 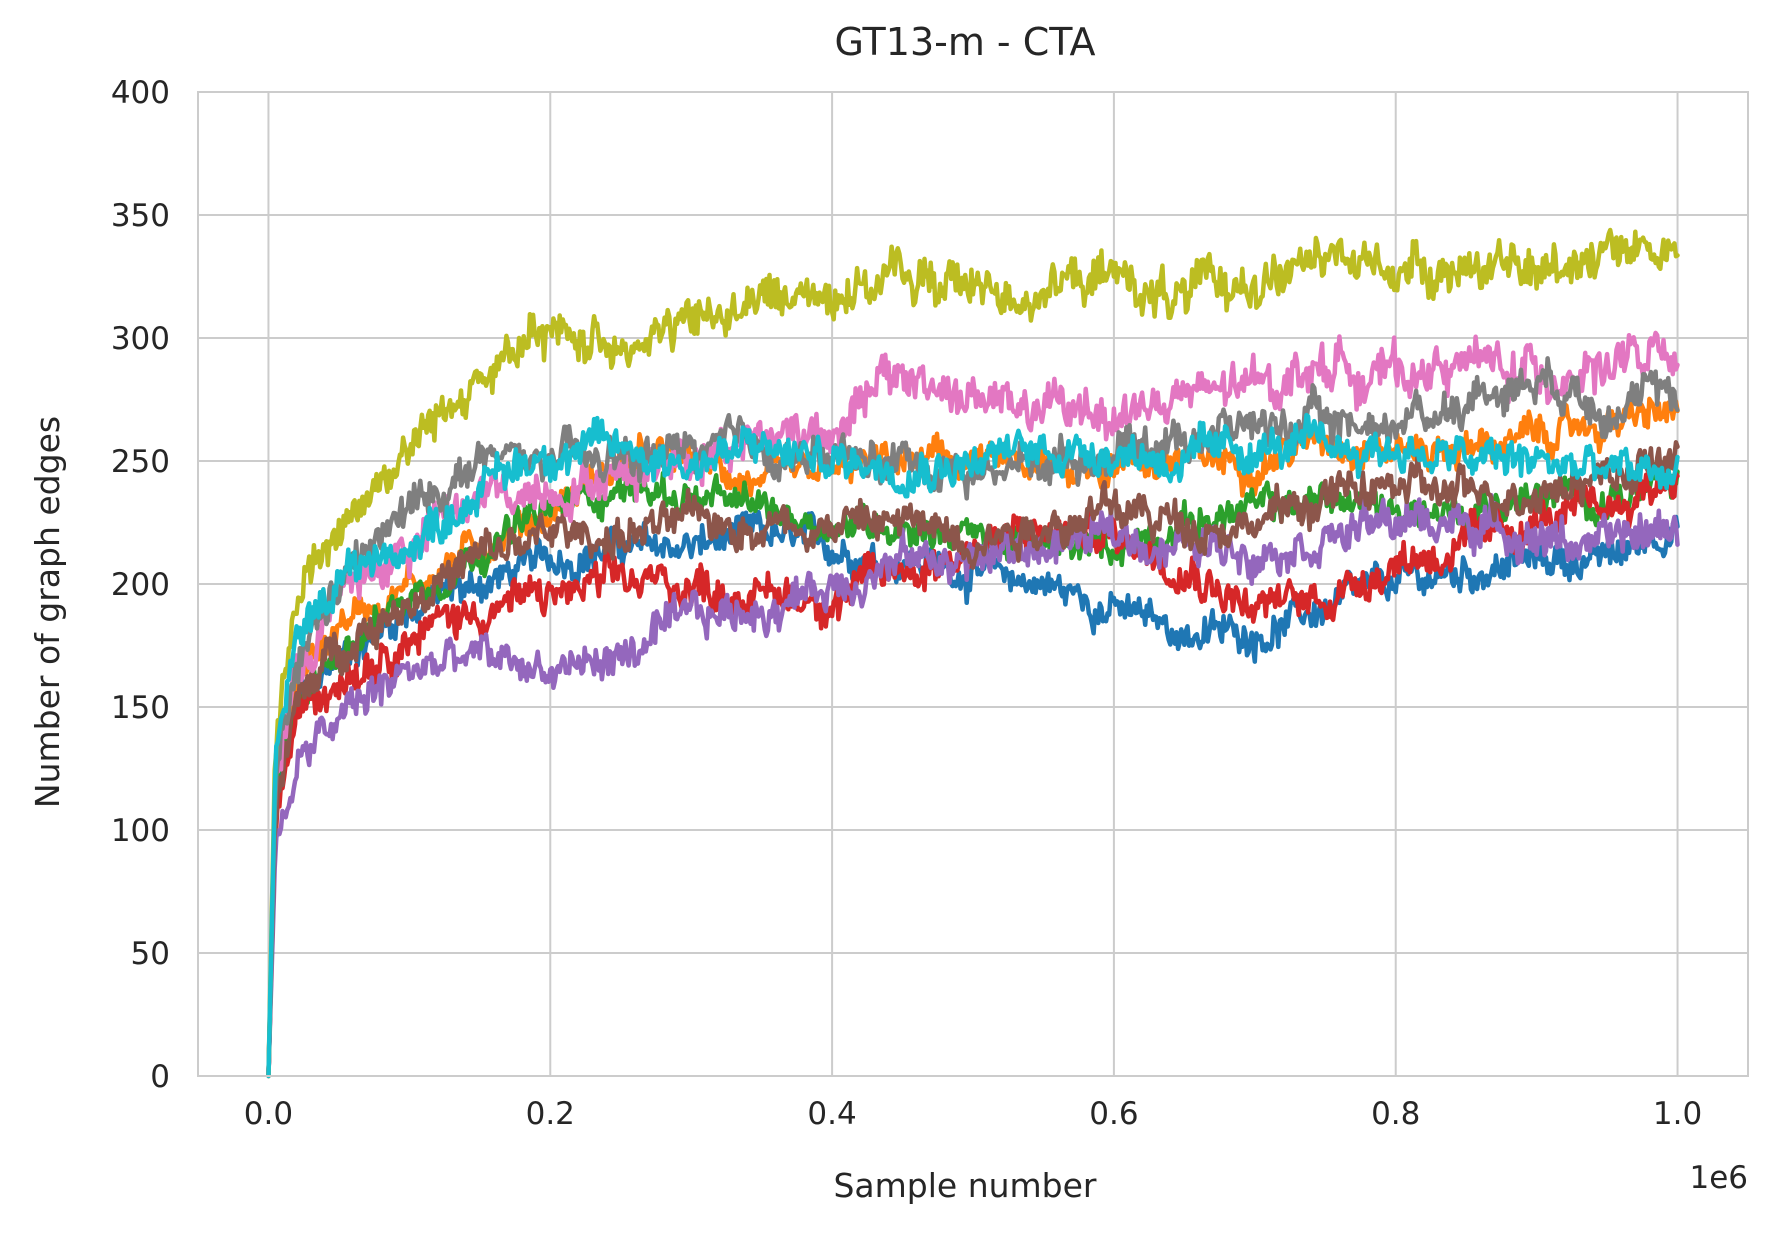 What do you see at coordinates (964, 1185) in the screenshot?
I see `x-axis-label: Sample number` at bounding box center [964, 1185].